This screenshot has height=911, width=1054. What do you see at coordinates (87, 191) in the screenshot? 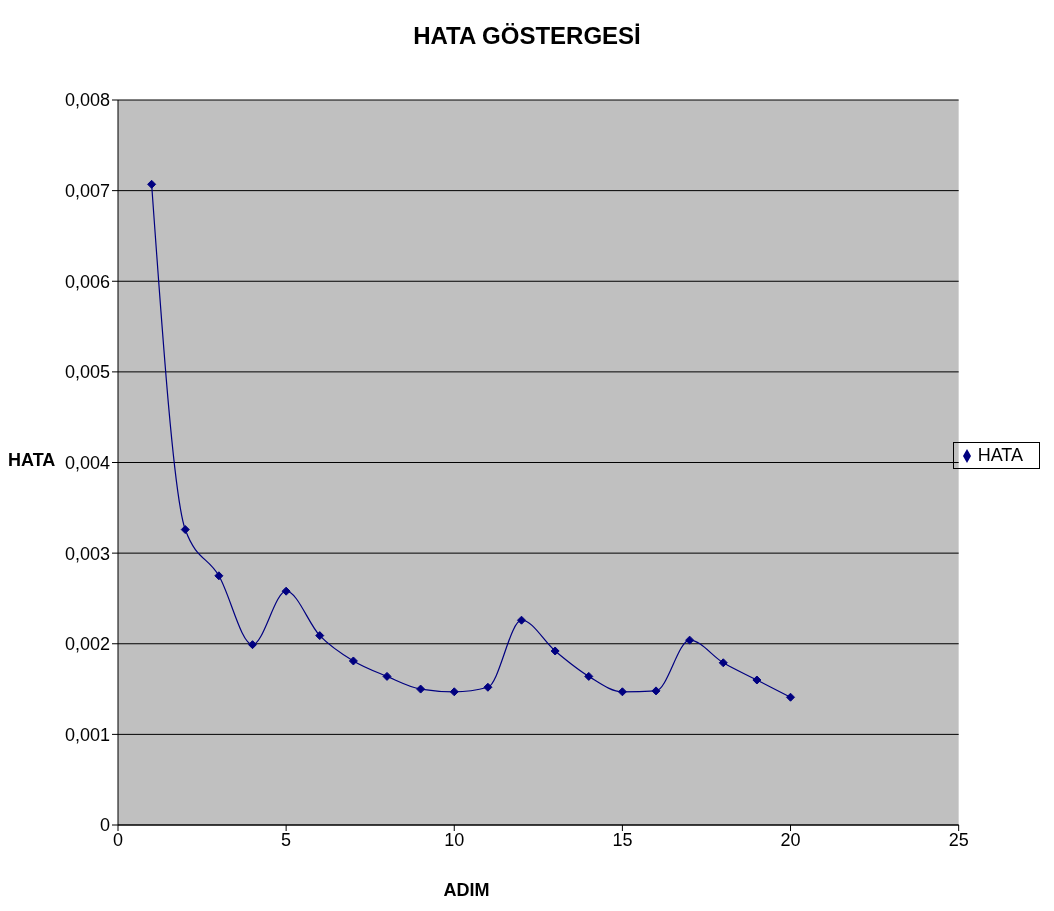
I see `y-tick-label: 0,007` at bounding box center [87, 191].